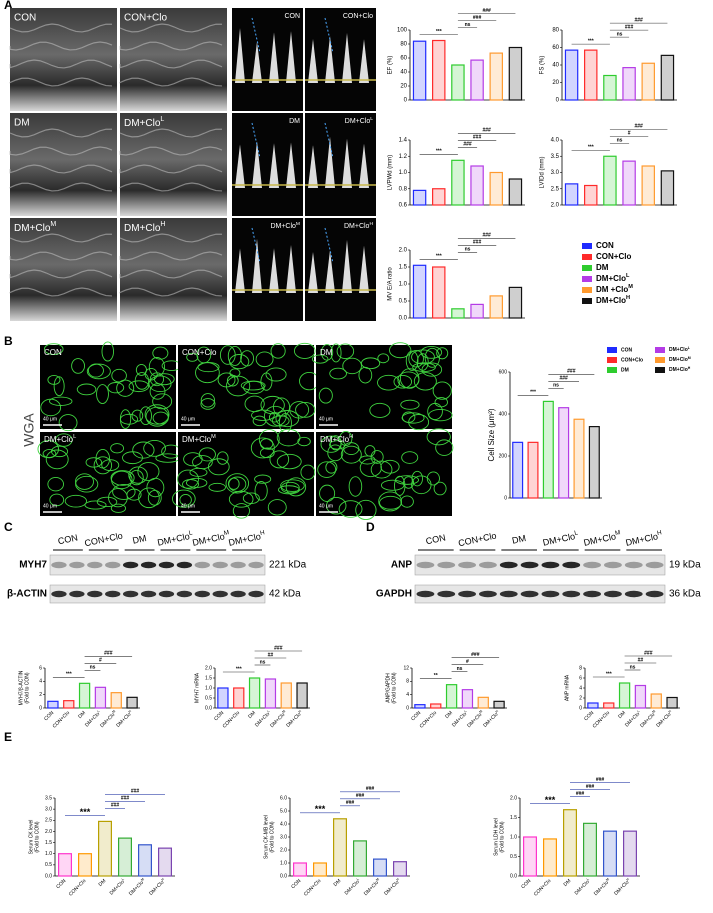 Image resolution: width=713 pixels, height=913 pixels. Describe the element at coordinates (503, 372) in the screenshot. I see `y-tick-label: 600` at that location.